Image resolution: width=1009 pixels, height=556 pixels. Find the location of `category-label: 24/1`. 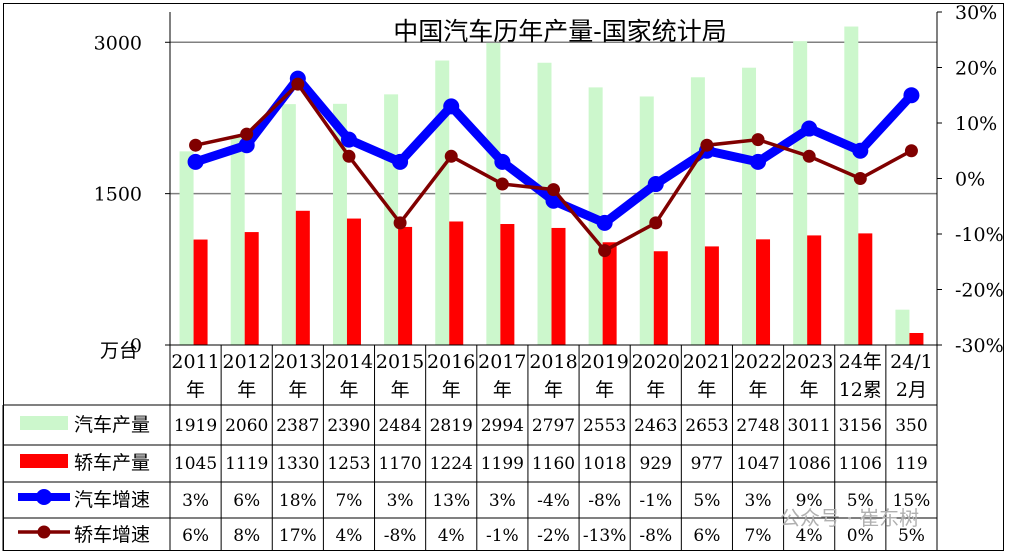

category-label: 24/1 is located at coordinates (911, 362).